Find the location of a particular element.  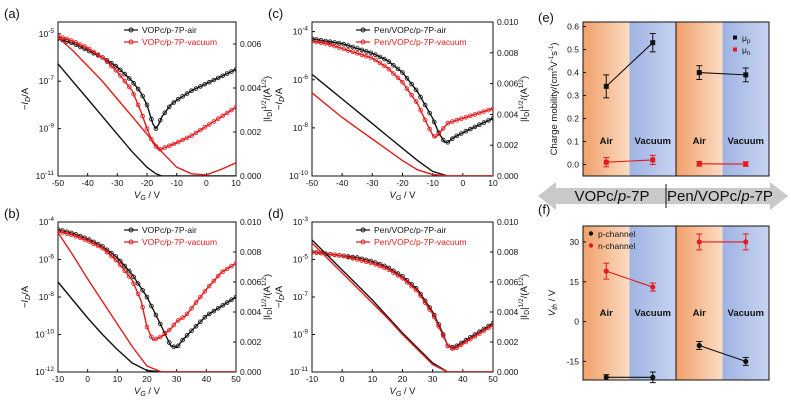

legend-label: VOPc/p-7P-vacuum is located at coordinates (179, 242).